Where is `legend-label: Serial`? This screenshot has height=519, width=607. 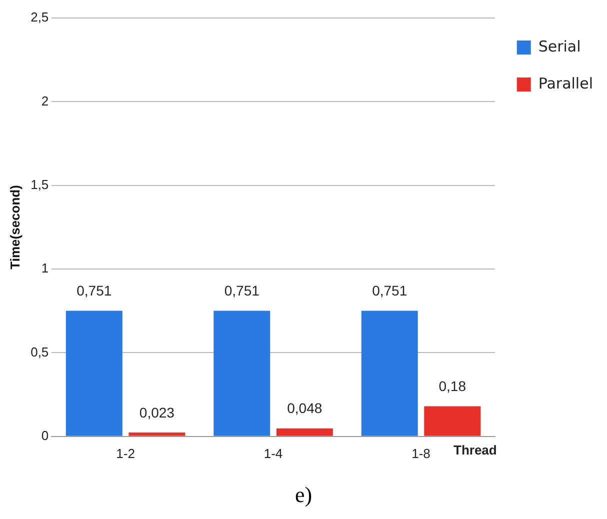 legend-label: Serial is located at coordinates (559, 46).